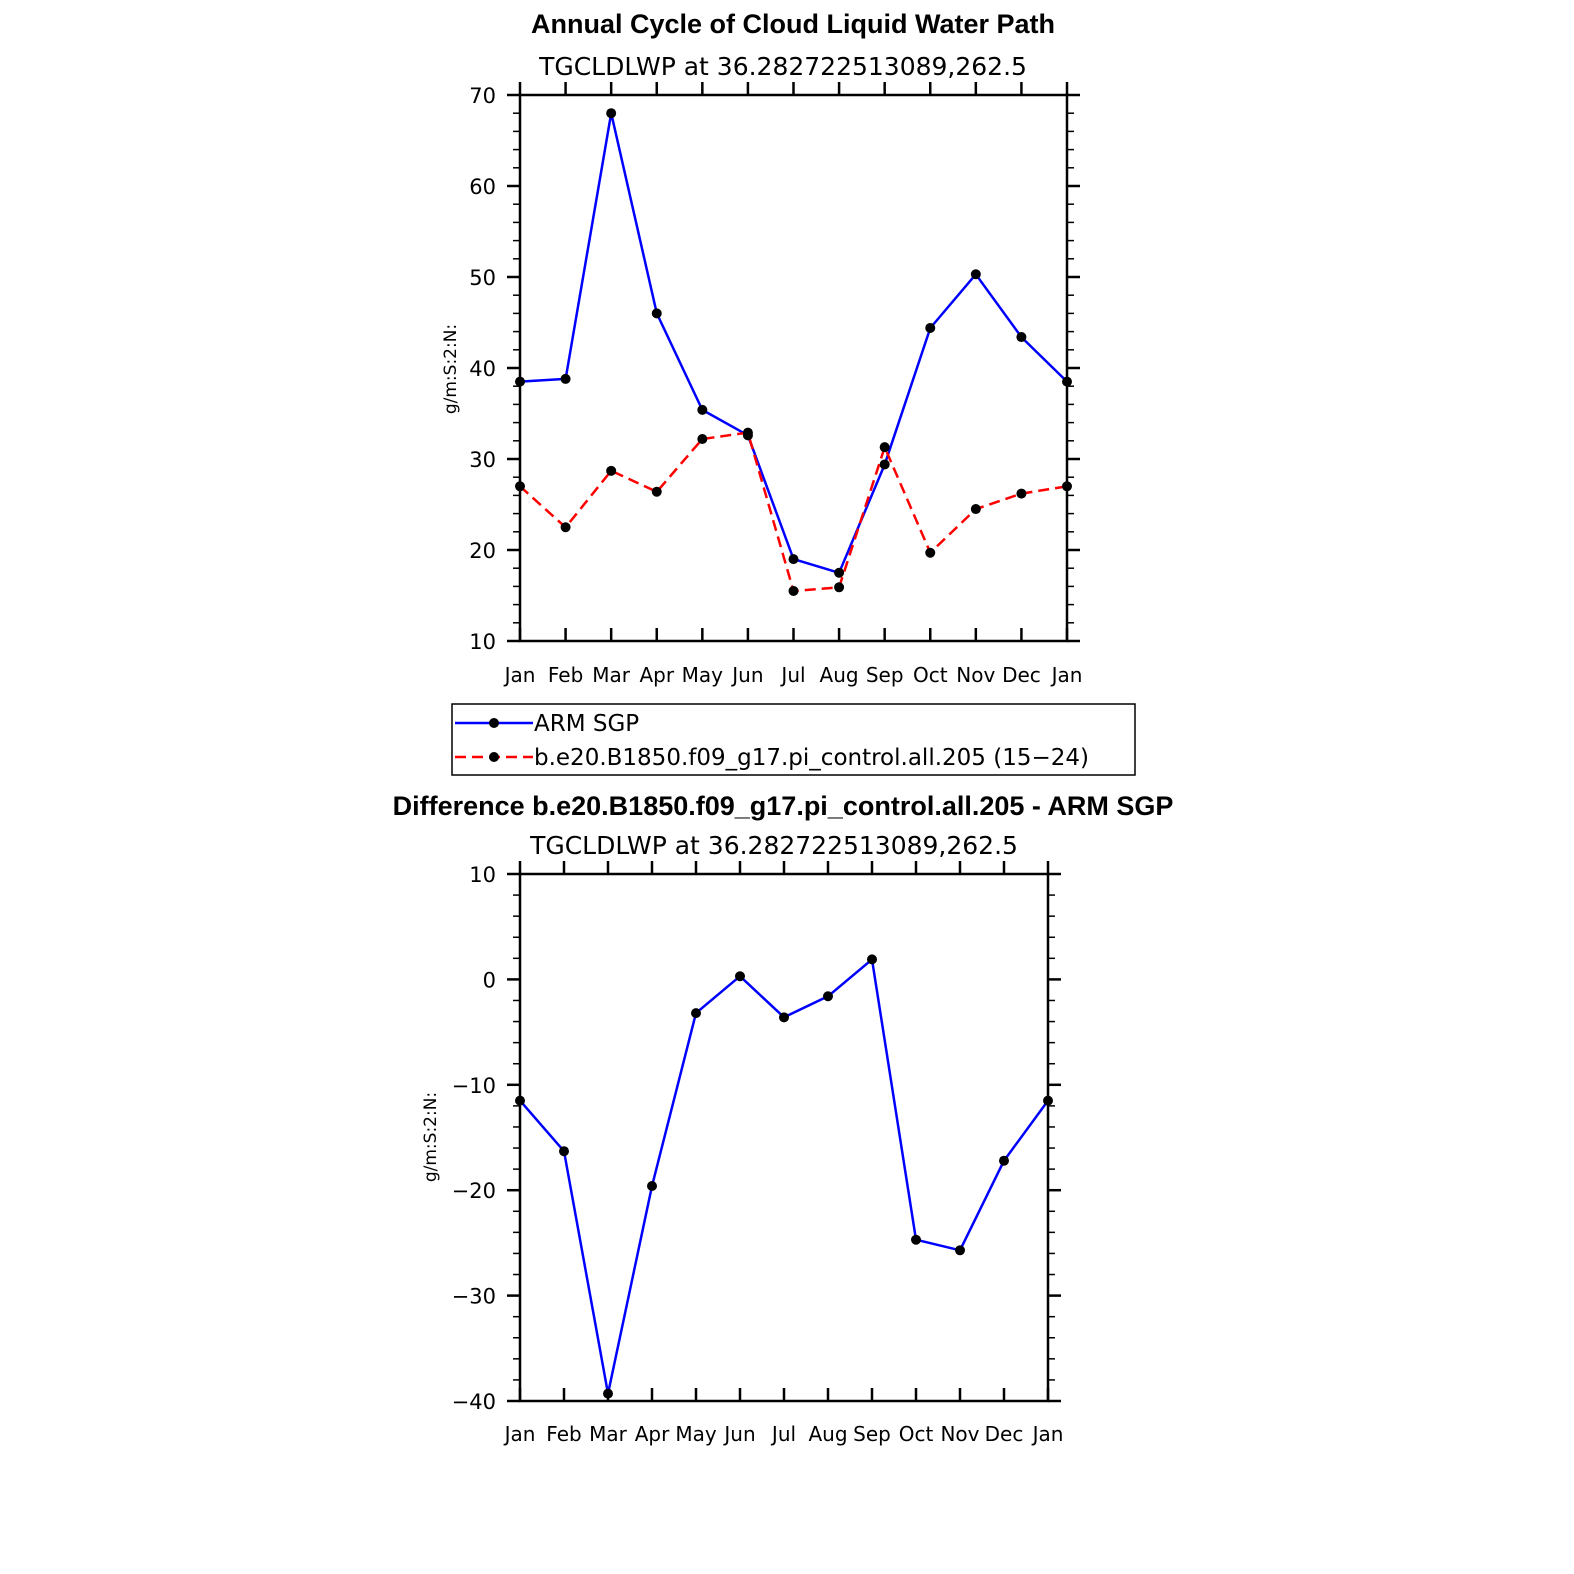 This screenshot has width=1574, height=1574. I want to click on y-tick-label: −40, so click(474, 1402).